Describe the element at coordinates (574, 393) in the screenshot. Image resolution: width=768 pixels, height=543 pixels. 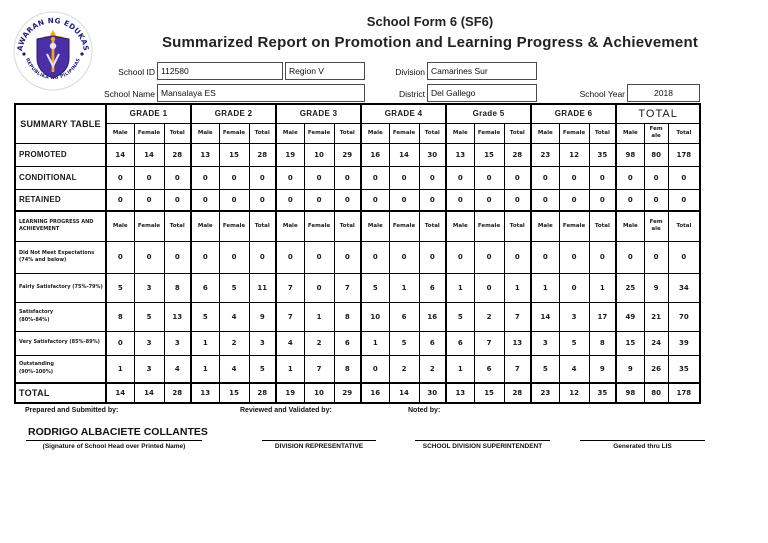
I see `table-cell: 12` at that location.